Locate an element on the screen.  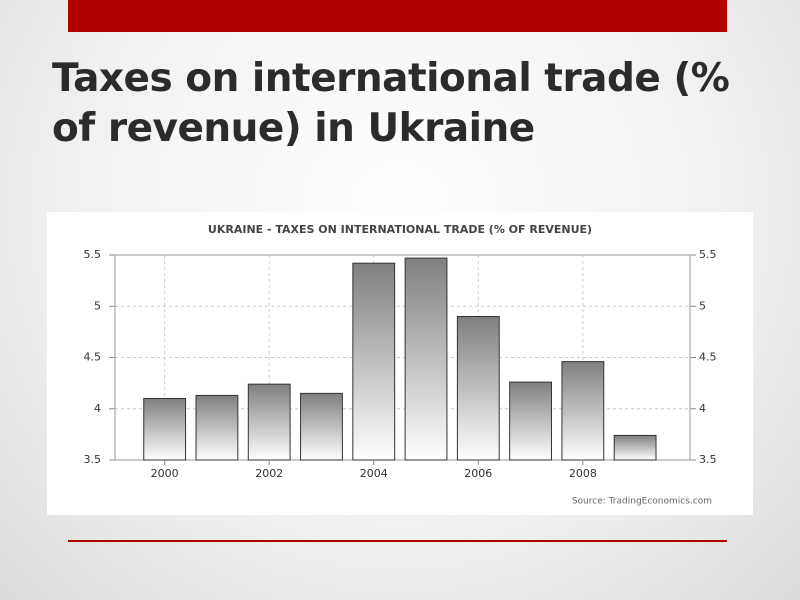
y-tick-label: 5 is located at coordinates (97, 305).